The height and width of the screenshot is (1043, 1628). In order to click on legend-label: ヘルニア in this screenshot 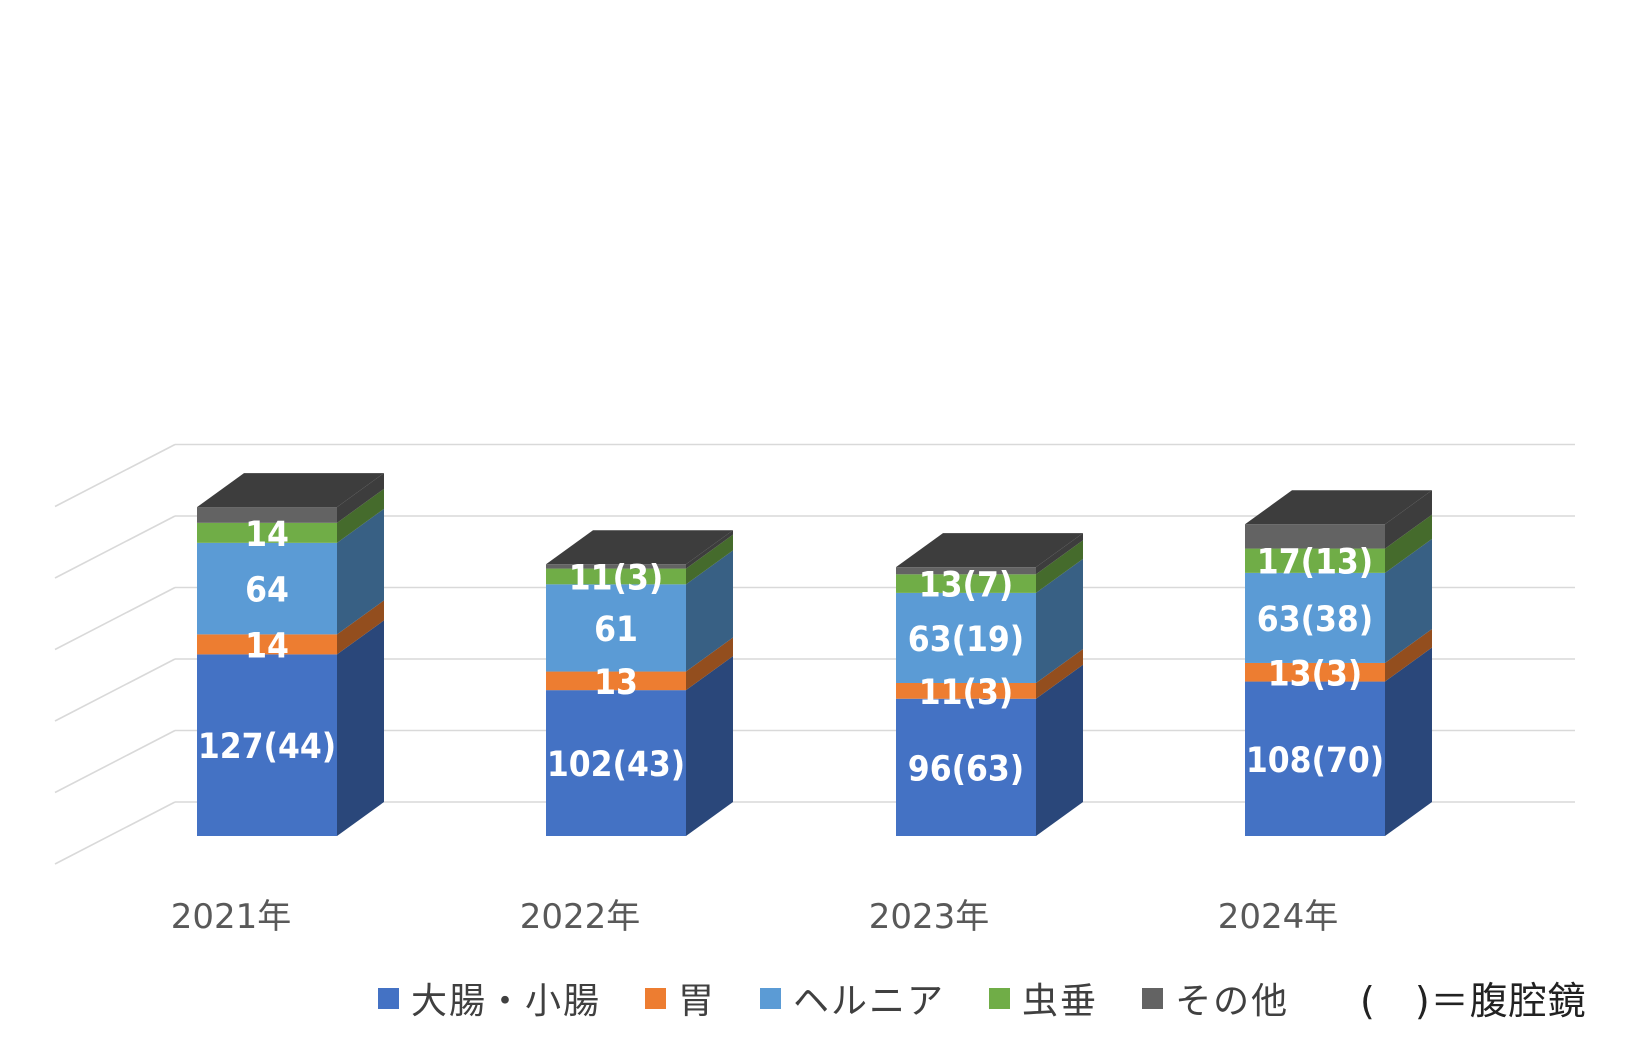, I will do `click(869, 1001)`.